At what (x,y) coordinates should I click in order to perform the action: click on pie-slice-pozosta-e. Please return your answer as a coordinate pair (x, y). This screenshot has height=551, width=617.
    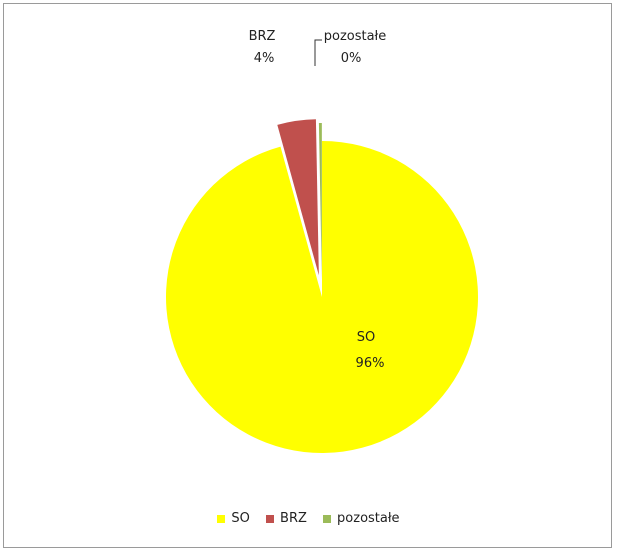
    Looking at the image, I should click on (320, 201).